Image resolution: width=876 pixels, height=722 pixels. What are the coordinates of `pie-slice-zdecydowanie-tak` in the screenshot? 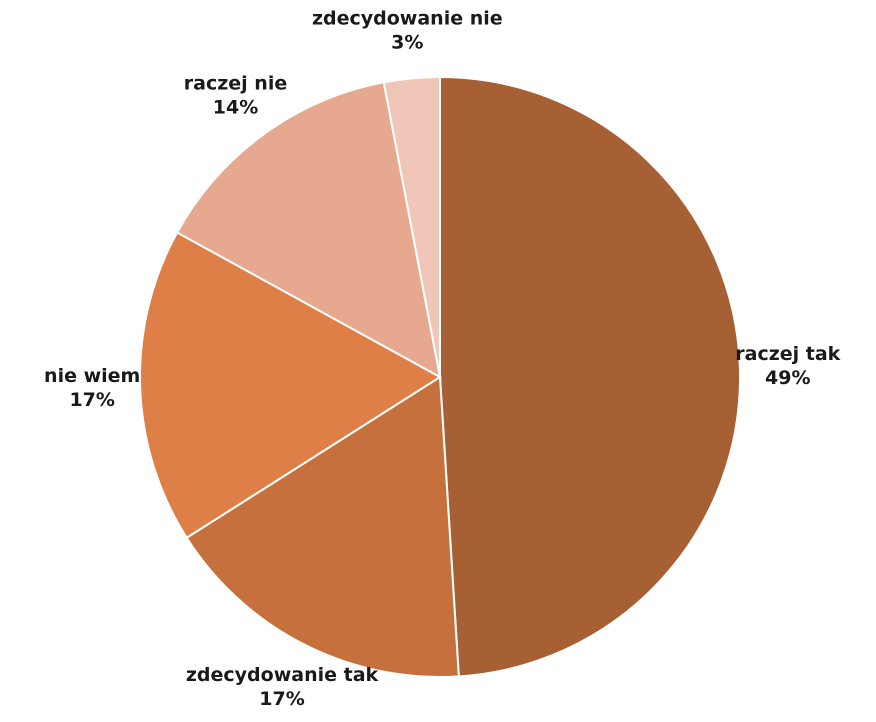 It's located at (322, 526).